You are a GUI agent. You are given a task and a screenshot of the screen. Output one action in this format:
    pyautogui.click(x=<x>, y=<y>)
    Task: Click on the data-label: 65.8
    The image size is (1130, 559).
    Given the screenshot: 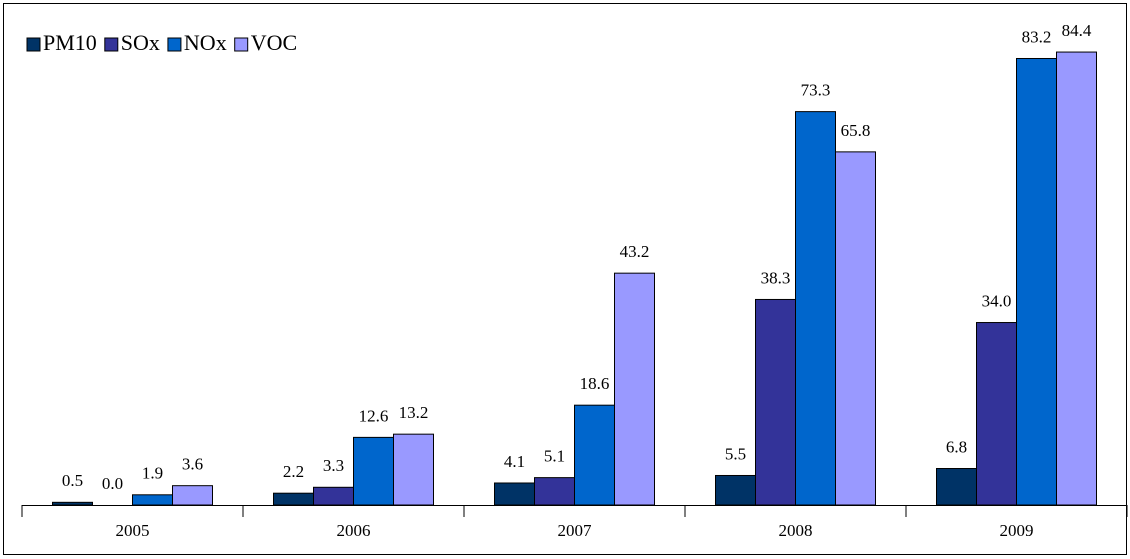 What is the action you would take?
    pyautogui.click(x=856, y=130)
    